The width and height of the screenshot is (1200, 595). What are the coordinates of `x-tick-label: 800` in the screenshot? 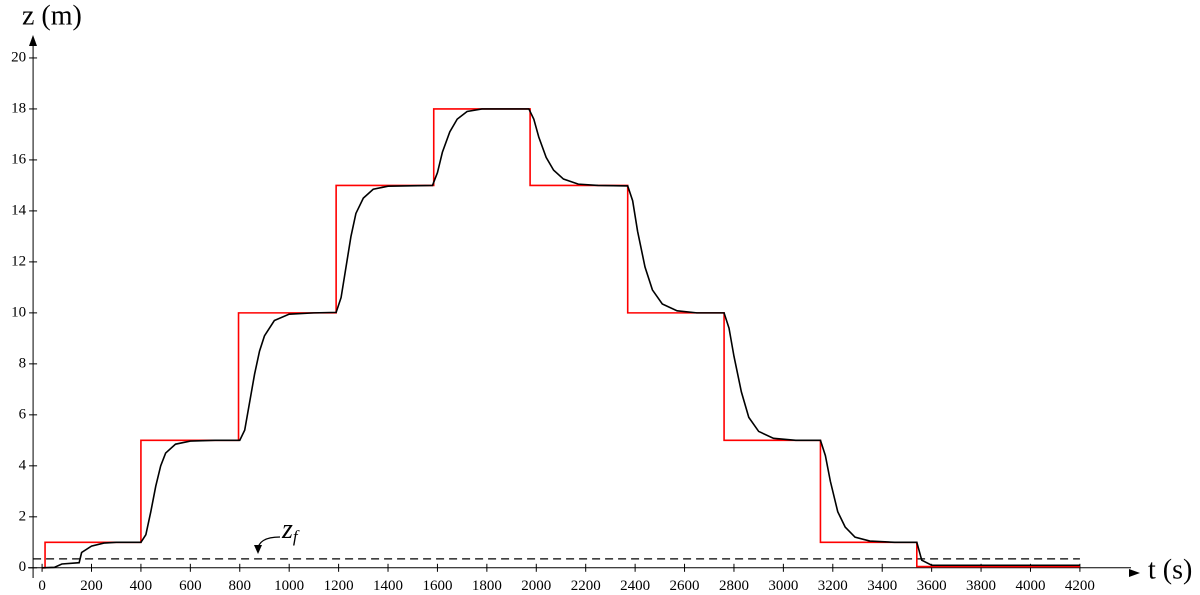 It's located at (240, 586).